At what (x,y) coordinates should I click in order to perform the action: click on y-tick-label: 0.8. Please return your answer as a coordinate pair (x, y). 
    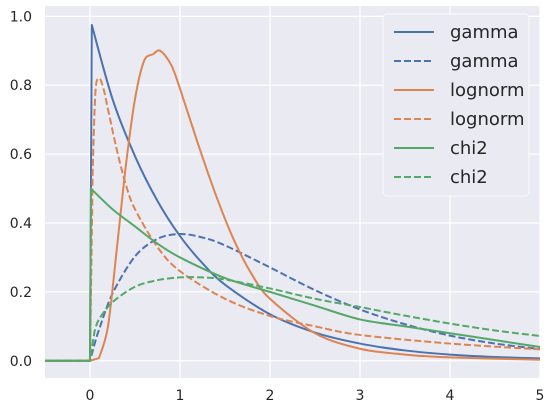
    Looking at the image, I should click on (21, 86).